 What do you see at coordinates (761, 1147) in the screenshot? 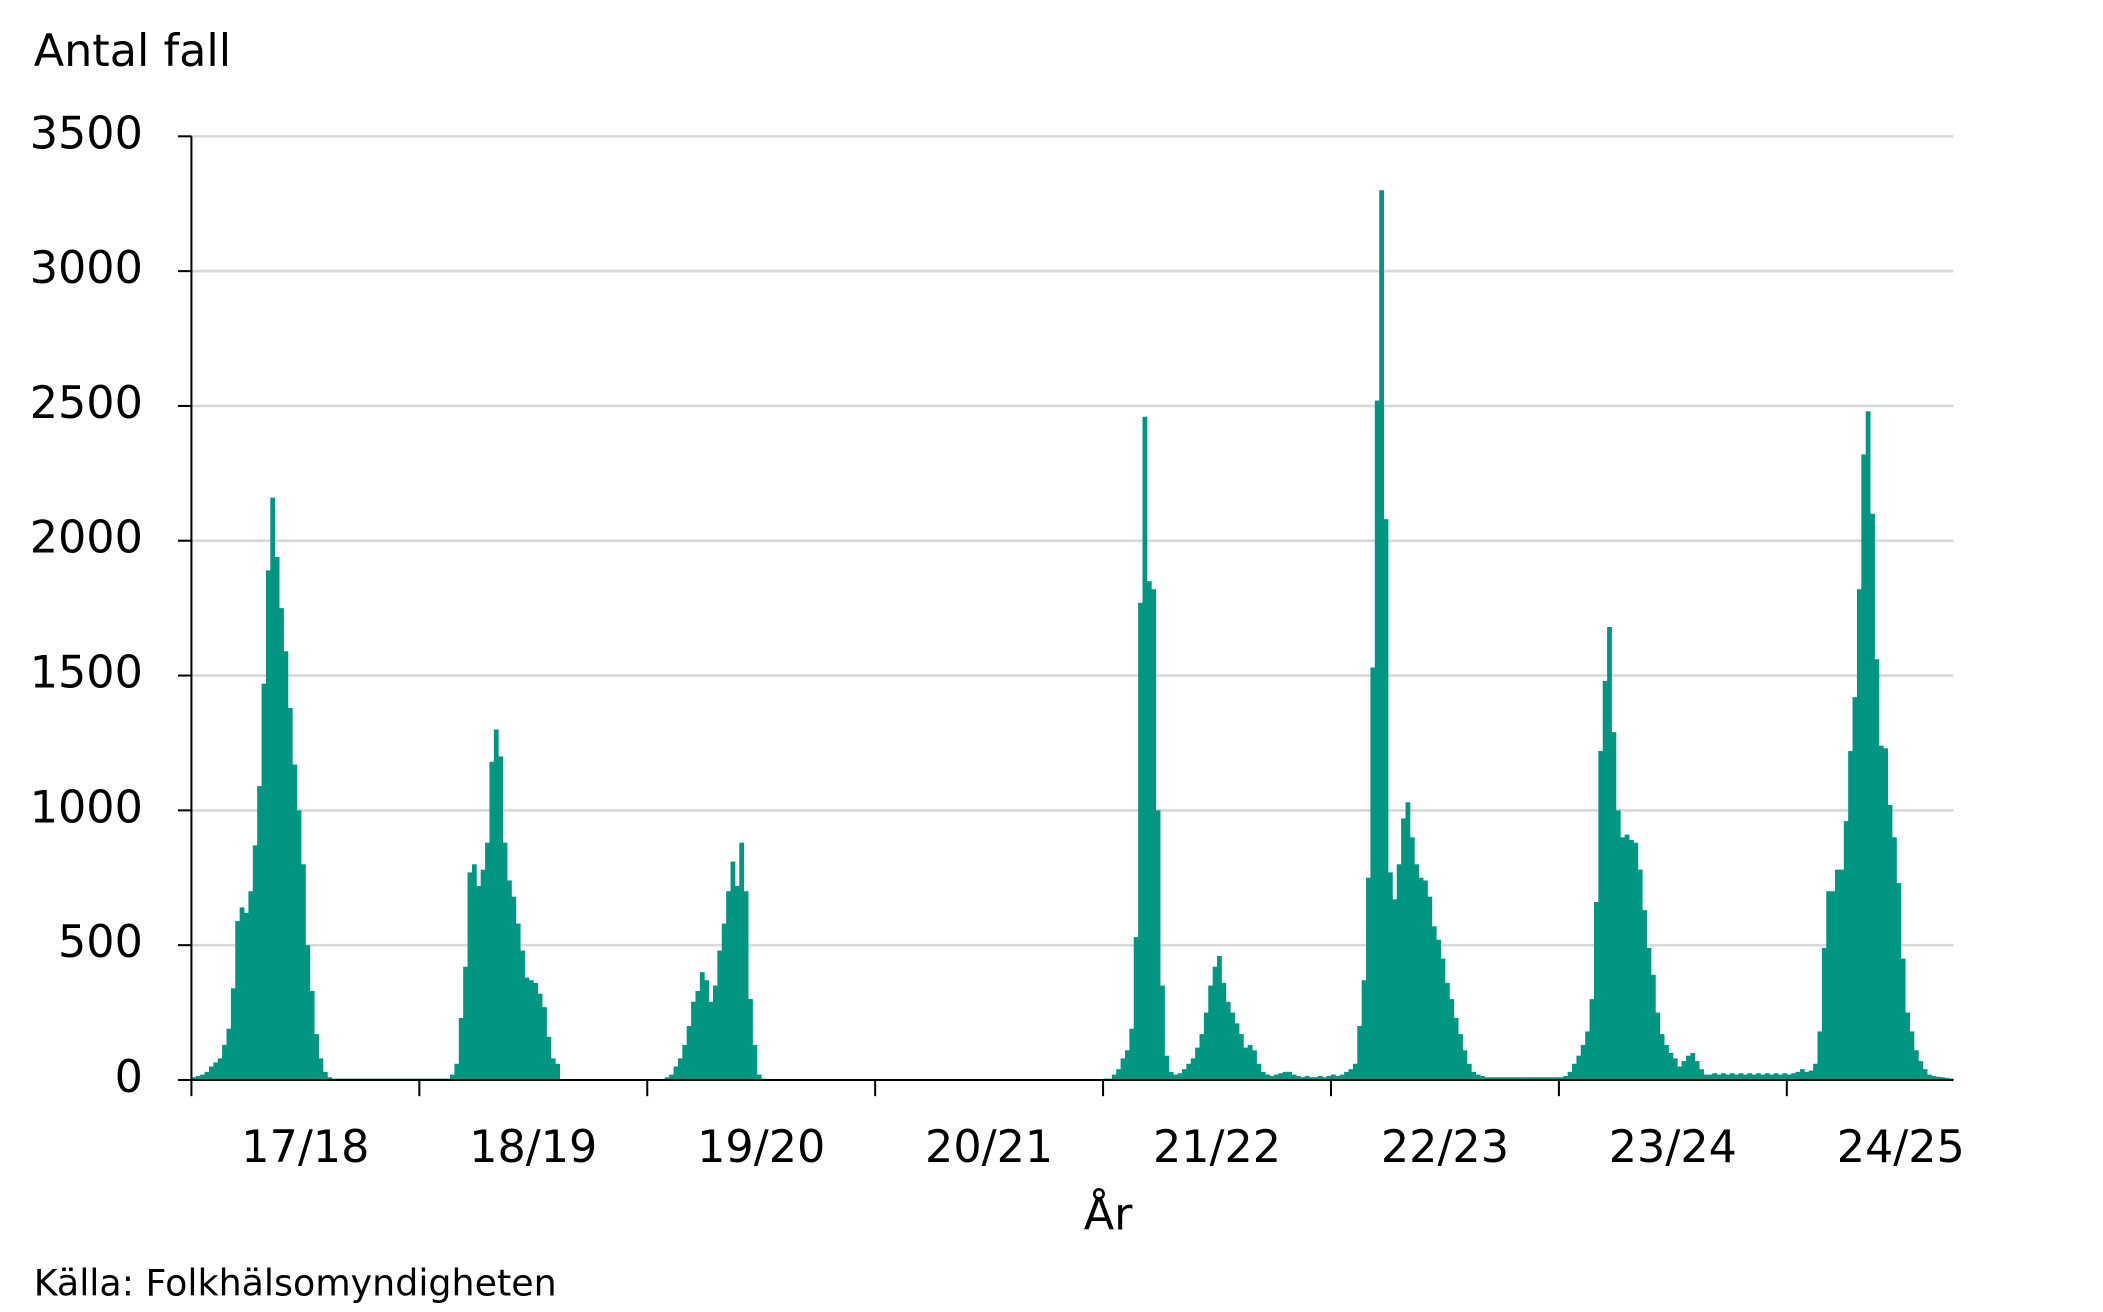
I see `x-tick-label: 19/20` at bounding box center [761, 1147].